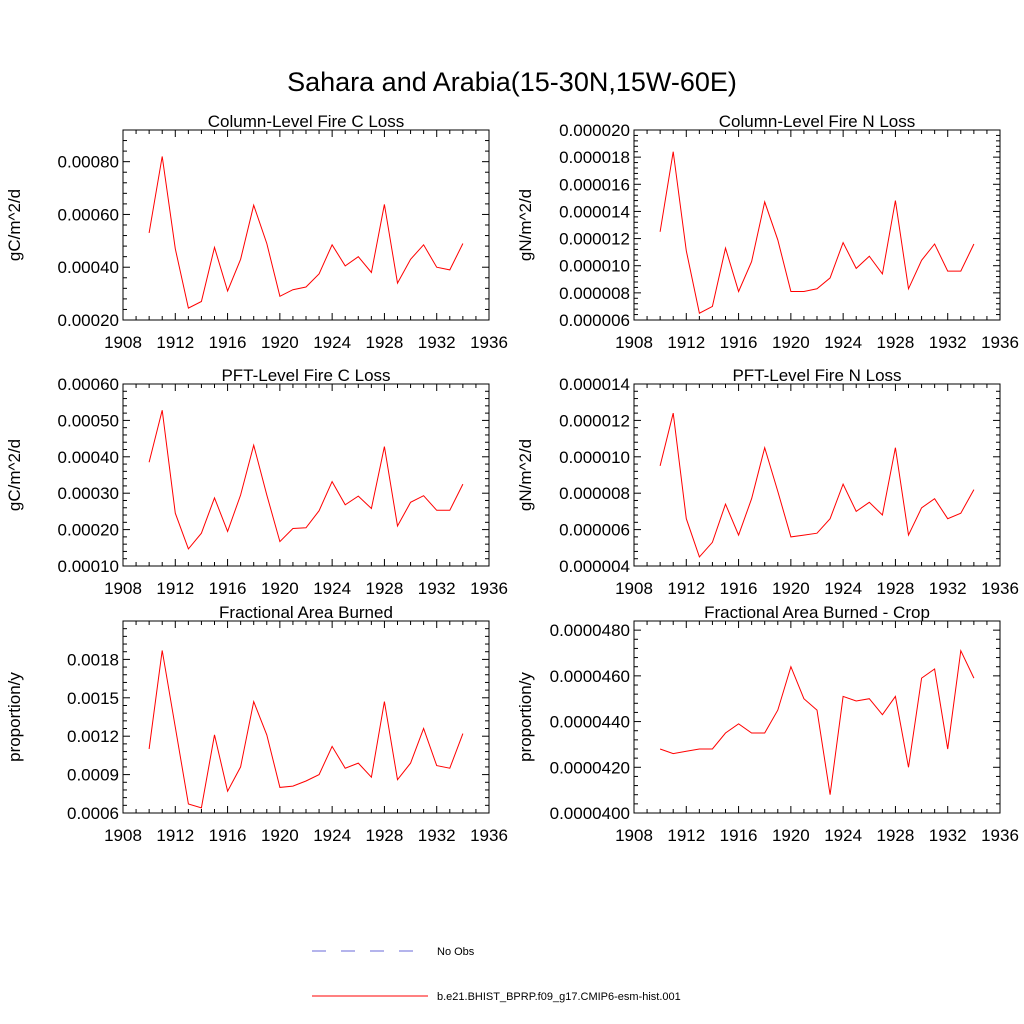 Image resolution: width=1024 pixels, height=1024 pixels. What do you see at coordinates (590, 676) in the screenshot?
I see `y-tick-label: 0.0000460` at bounding box center [590, 676].